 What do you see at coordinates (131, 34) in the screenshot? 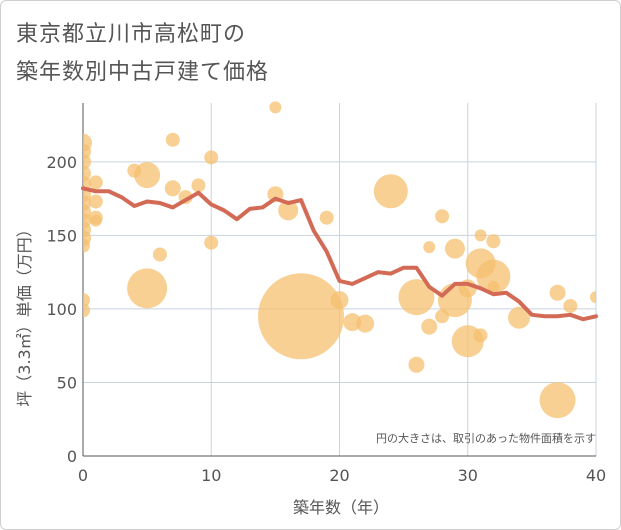
I see `chart-title-line1: 東京都立川市高松町の` at bounding box center [131, 34].